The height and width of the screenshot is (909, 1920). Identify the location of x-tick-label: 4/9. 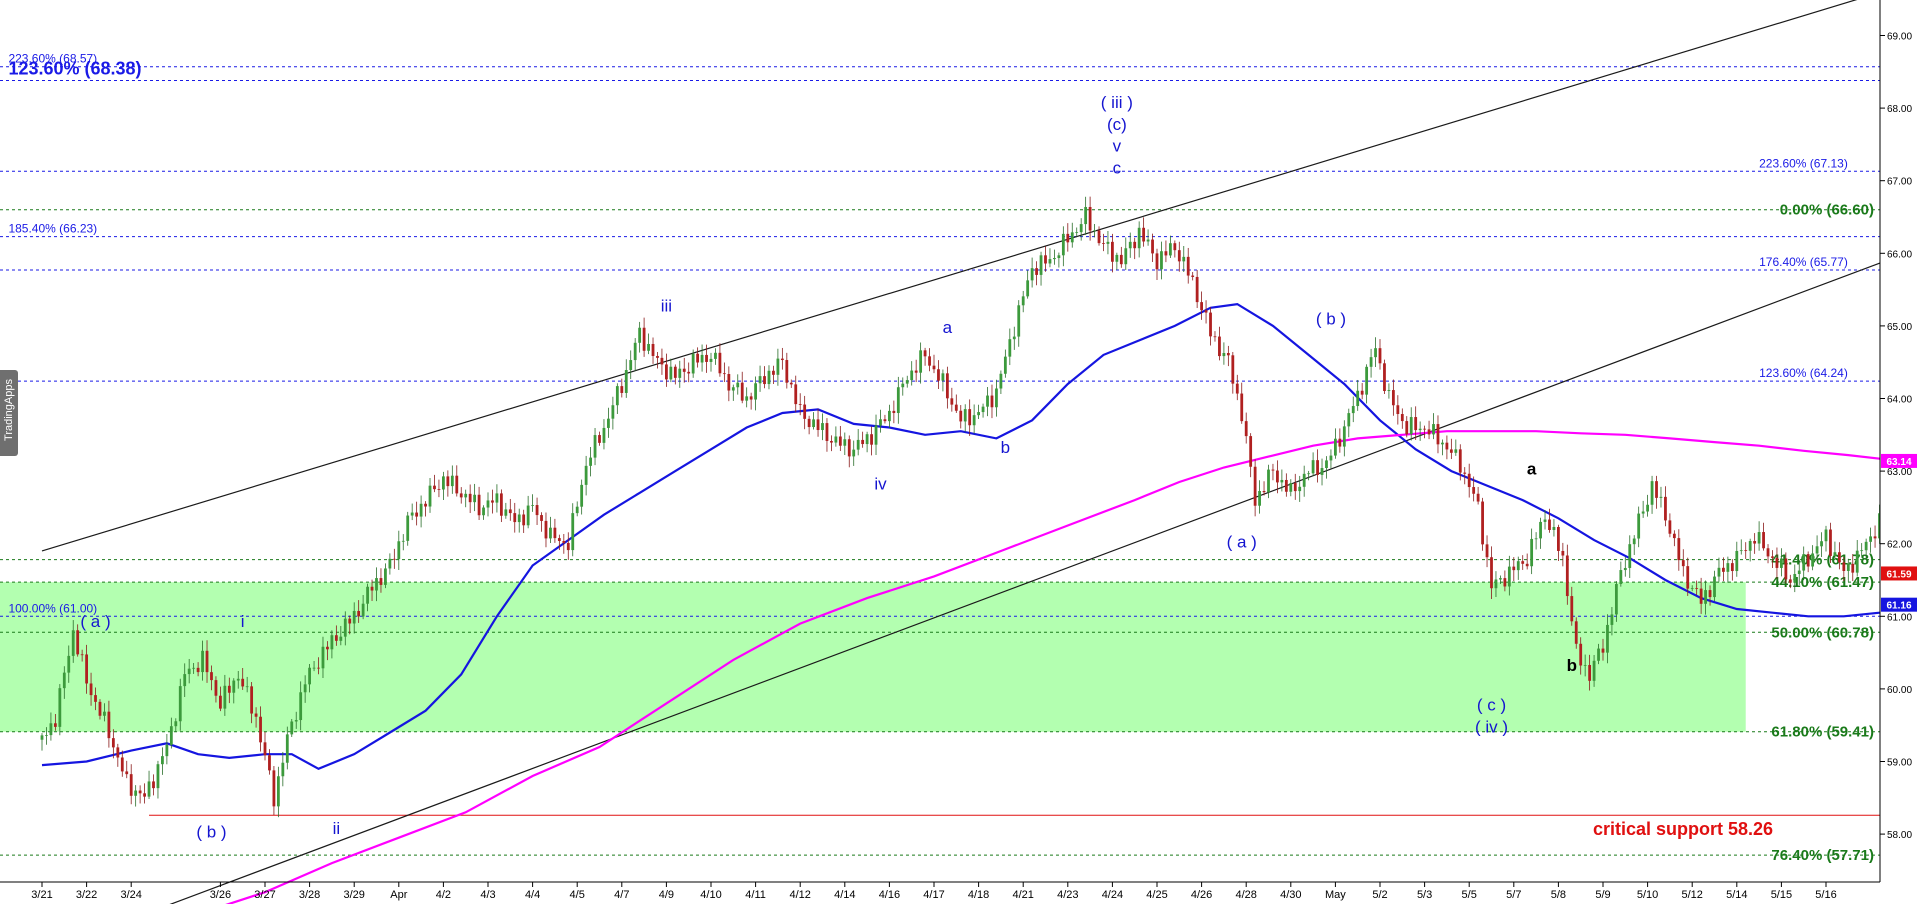
(666, 895).